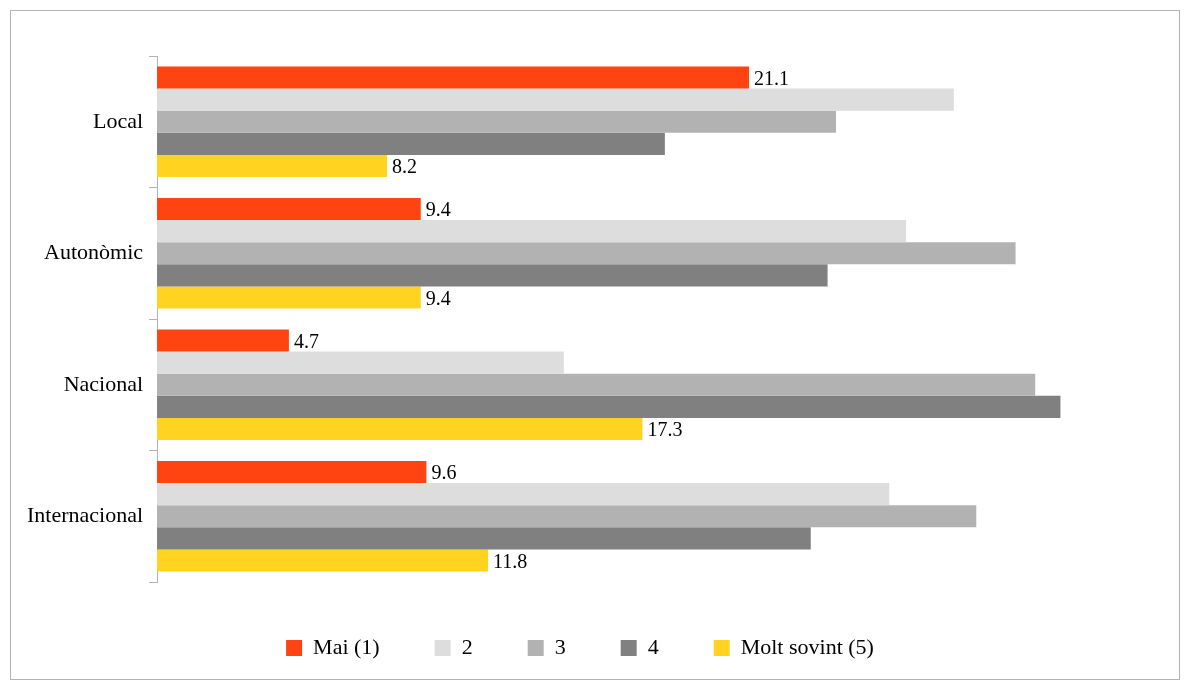  What do you see at coordinates (118, 120) in the screenshot?
I see `y-tick-label: Local` at bounding box center [118, 120].